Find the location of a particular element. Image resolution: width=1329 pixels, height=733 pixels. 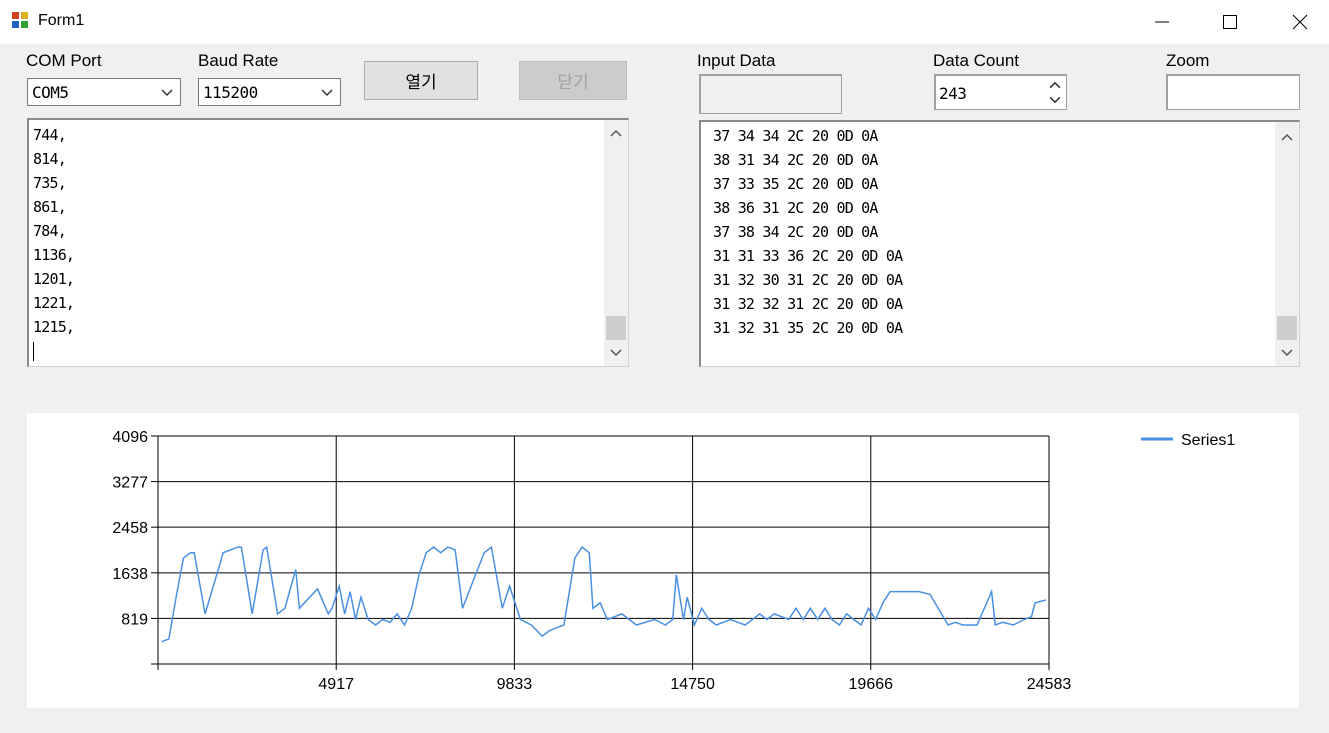

received-line: 735, is located at coordinates (50, 183).